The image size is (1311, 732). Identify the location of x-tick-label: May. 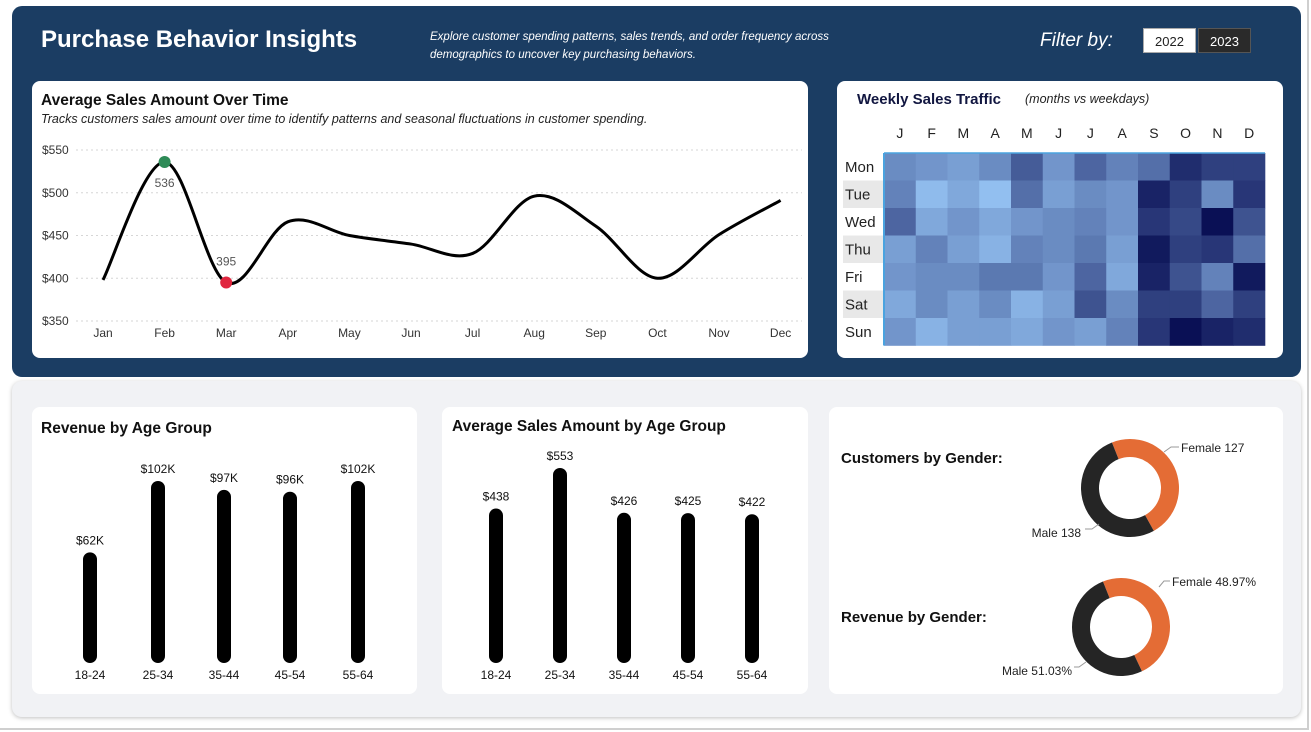
(349, 333).